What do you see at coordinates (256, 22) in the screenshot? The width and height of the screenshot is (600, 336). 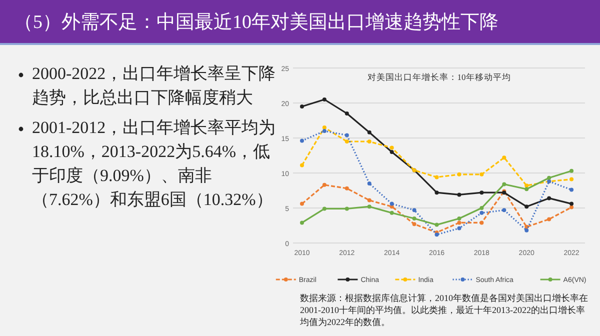 I see `heading: （5）外需不足：中国最近10年对美国出口增速趋势性下降` at bounding box center [256, 22].